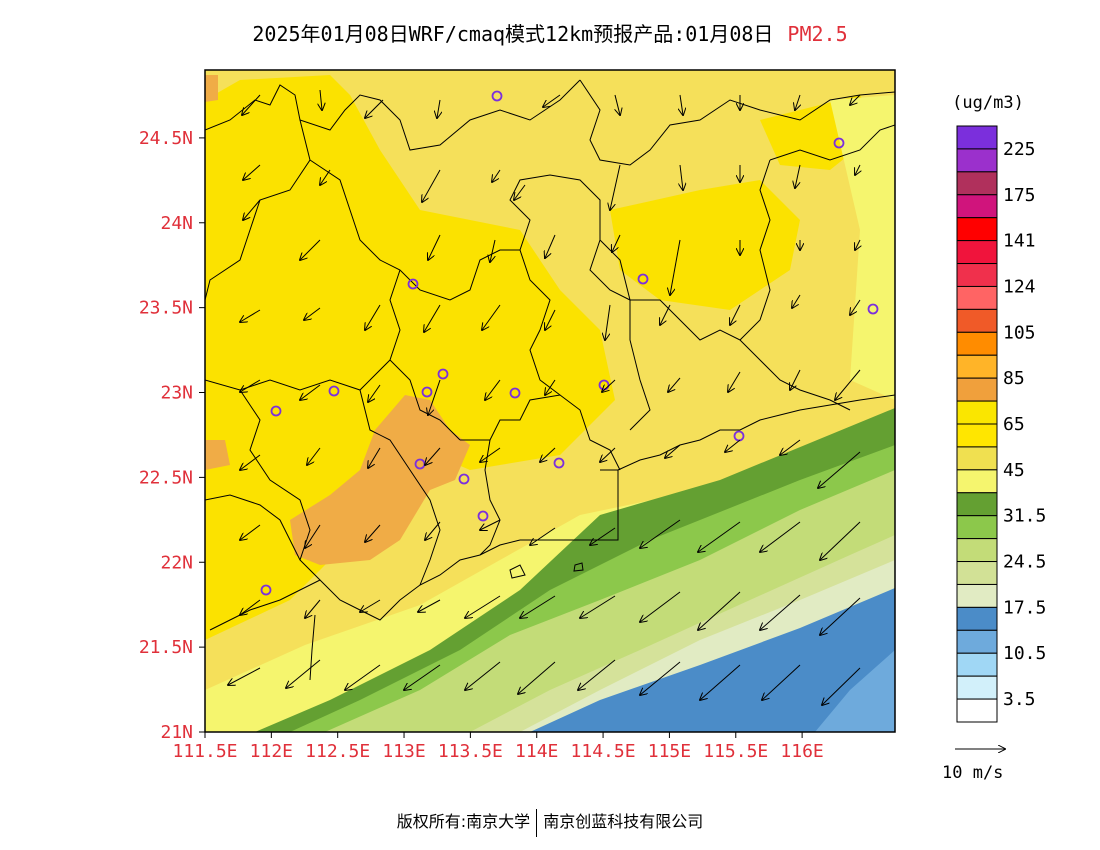 The image size is (1100, 850). I want to click on field-85-plus-corner, so click(211, 88).